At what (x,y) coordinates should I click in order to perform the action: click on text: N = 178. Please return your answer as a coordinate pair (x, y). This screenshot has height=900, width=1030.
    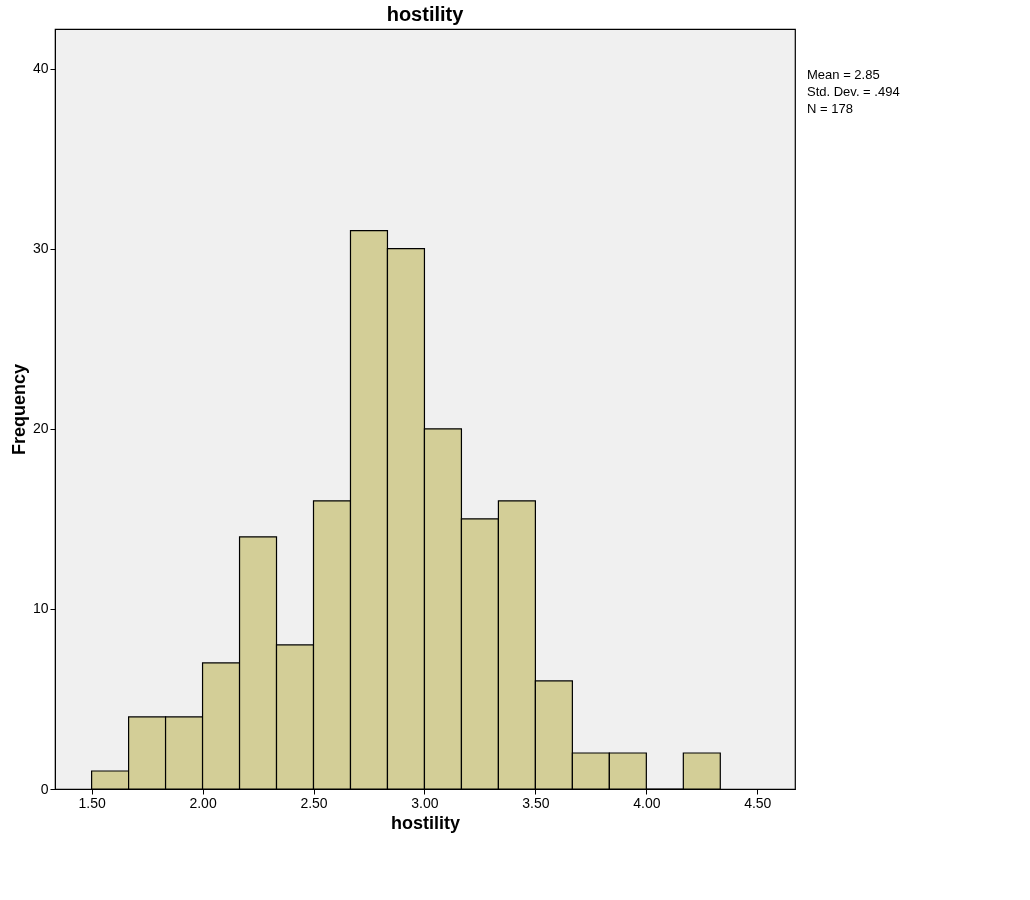
    Looking at the image, I should click on (830, 108).